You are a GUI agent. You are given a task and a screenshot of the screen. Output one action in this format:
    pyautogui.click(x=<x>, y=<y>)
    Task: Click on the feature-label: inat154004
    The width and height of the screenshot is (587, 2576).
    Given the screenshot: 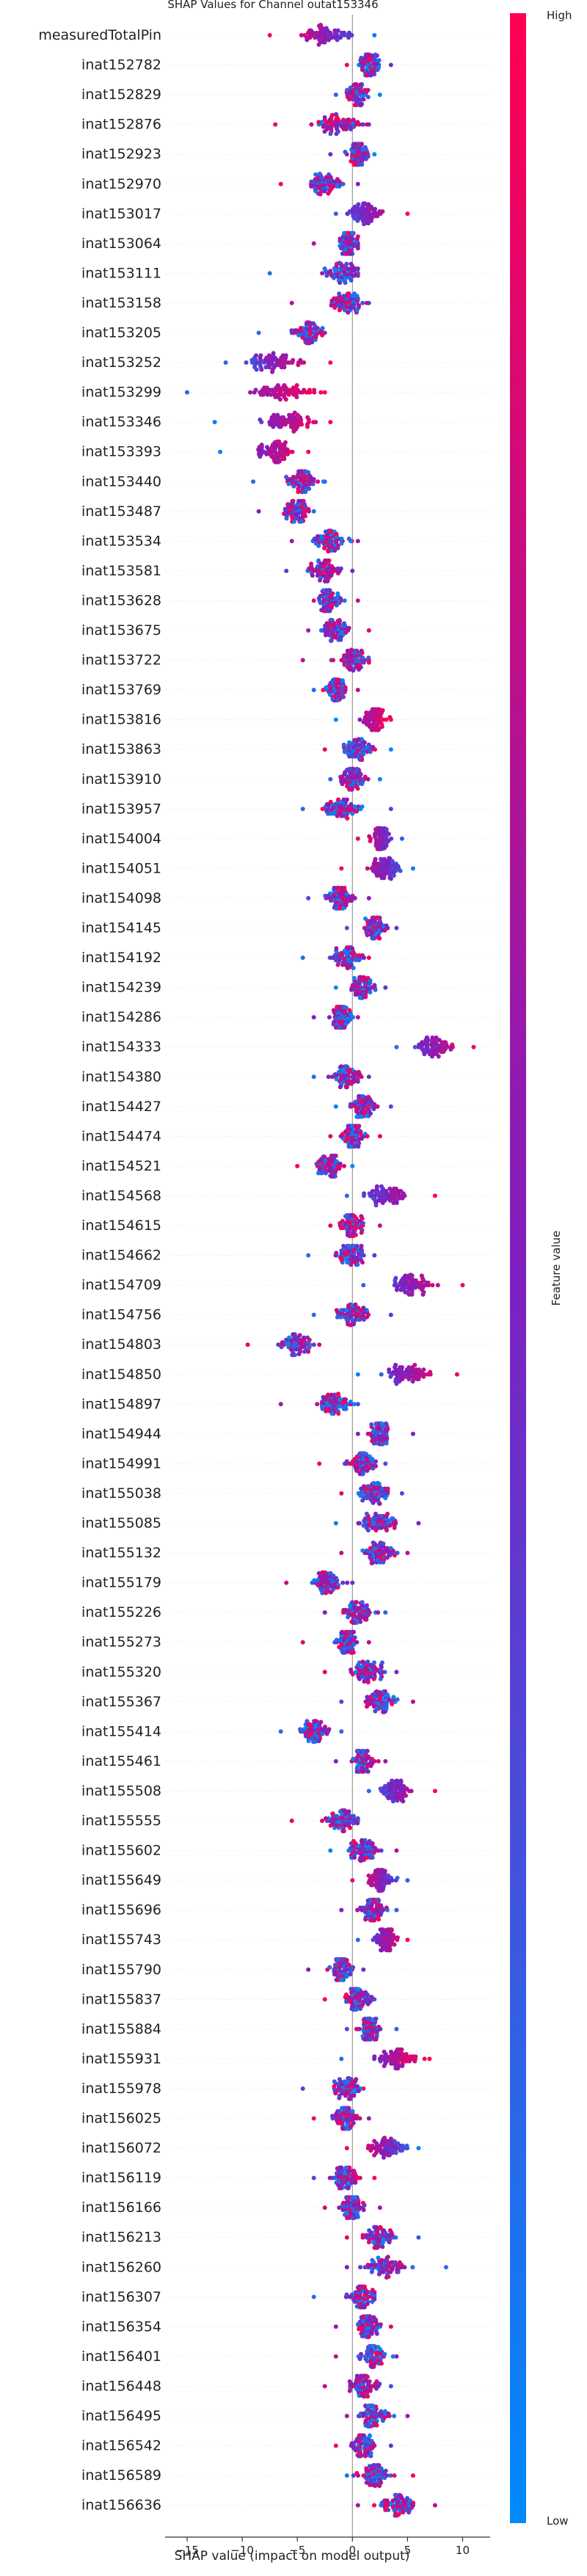 What is the action you would take?
    pyautogui.click(x=121, y=839)
    